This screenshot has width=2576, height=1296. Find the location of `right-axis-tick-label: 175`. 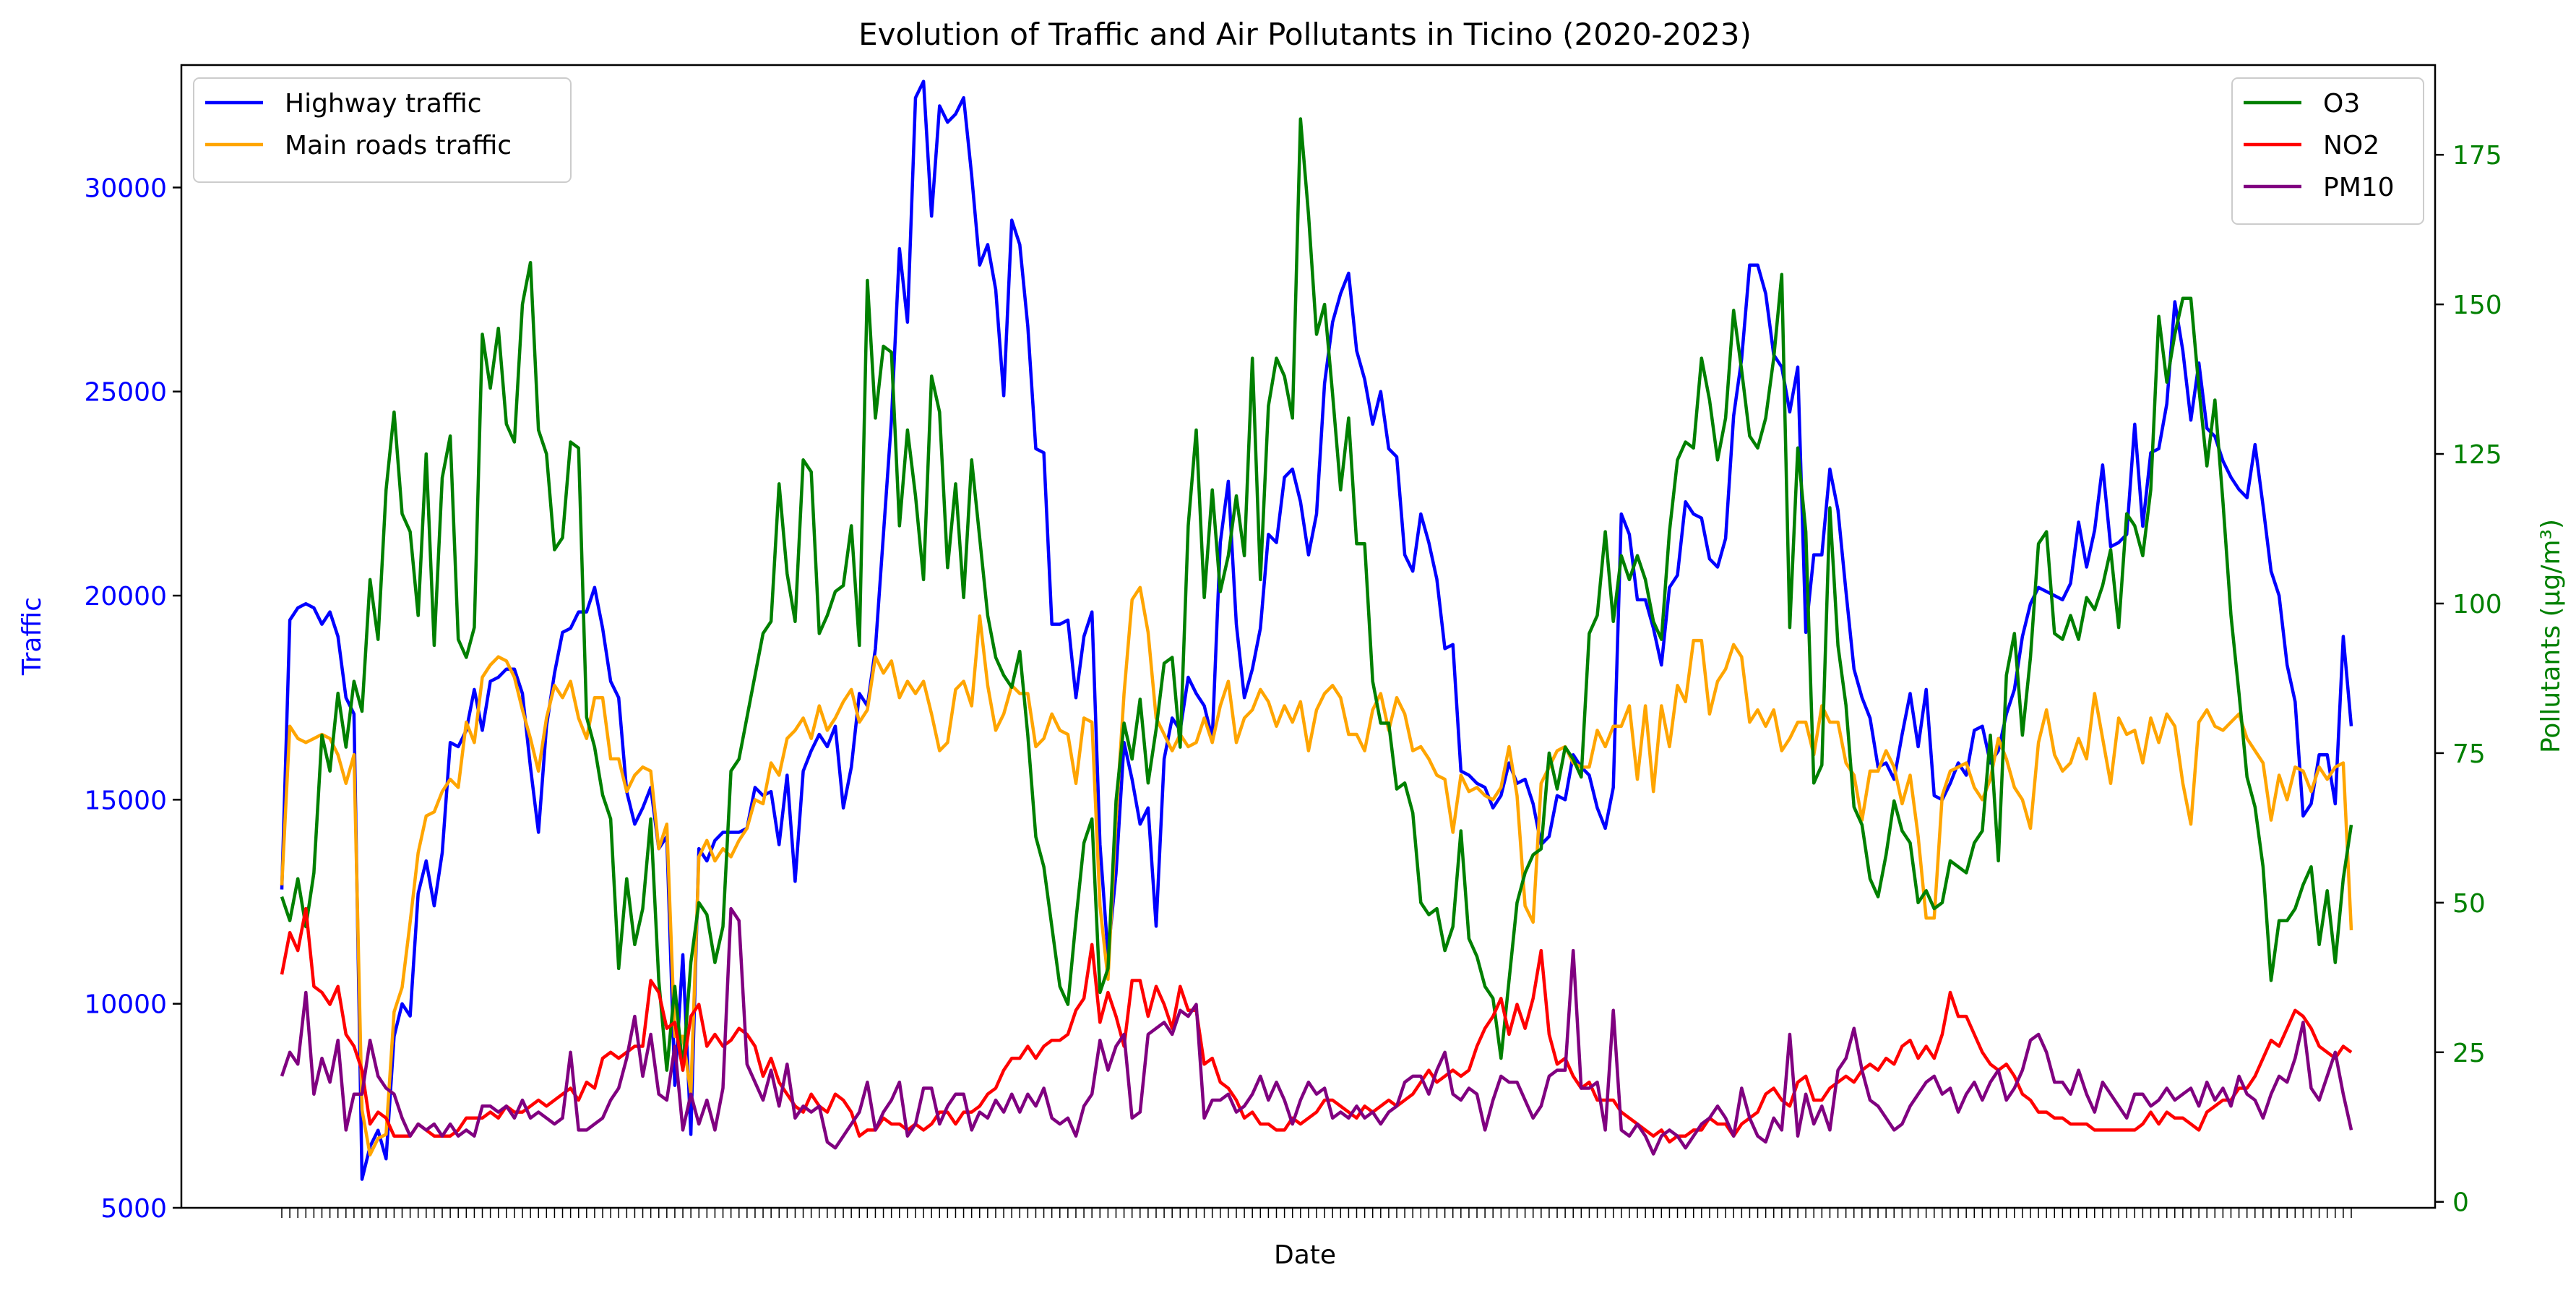

right-axis-tick-label: 175 is located at coordinates (2477, 156).